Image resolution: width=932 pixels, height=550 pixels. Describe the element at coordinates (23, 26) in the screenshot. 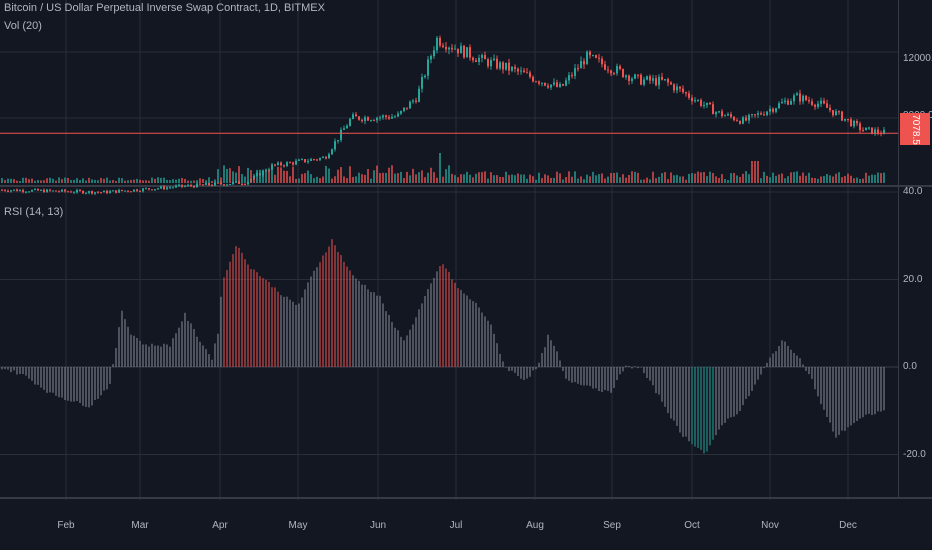

I see `volume-indicator-label: Vol (20)` at that location.